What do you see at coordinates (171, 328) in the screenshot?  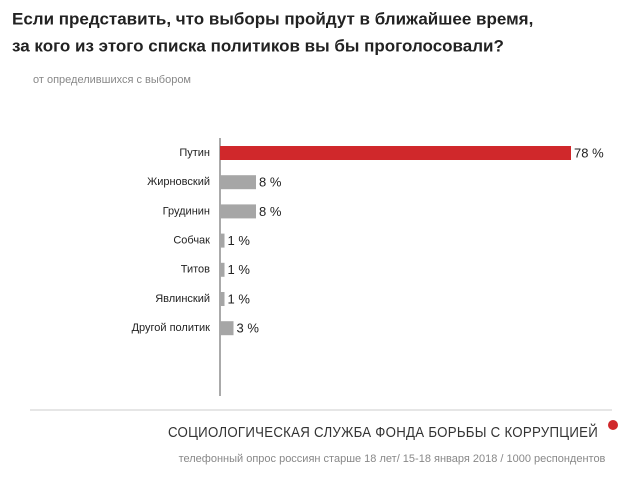 I see `y-tick-label: Другой политик` at bounding box center [171, 328].